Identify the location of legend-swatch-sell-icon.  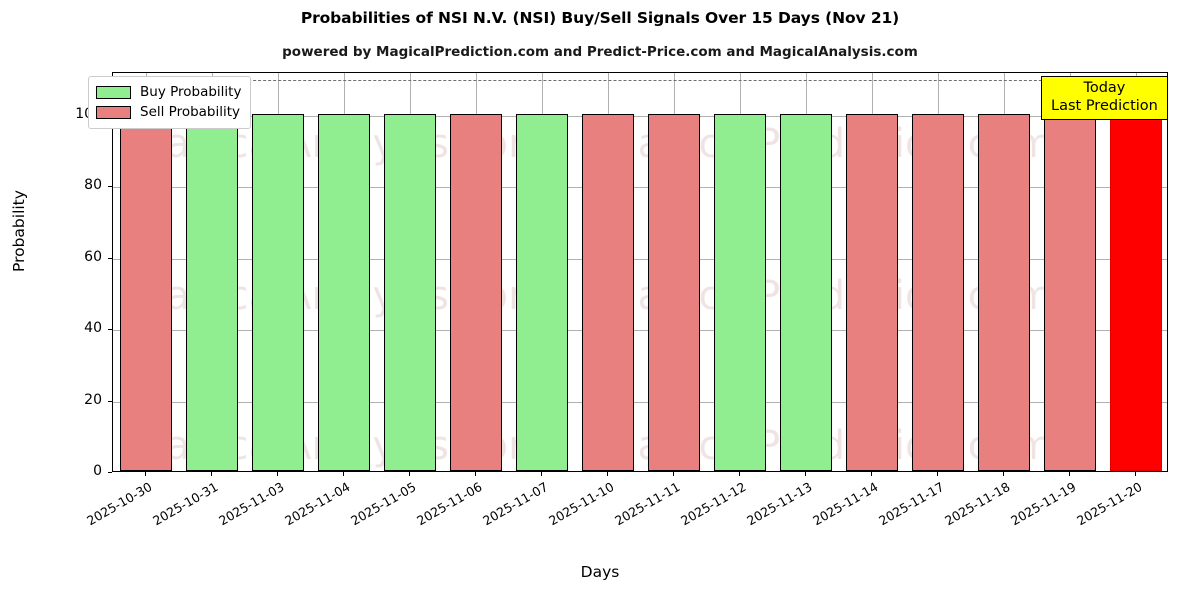
(113, 112).